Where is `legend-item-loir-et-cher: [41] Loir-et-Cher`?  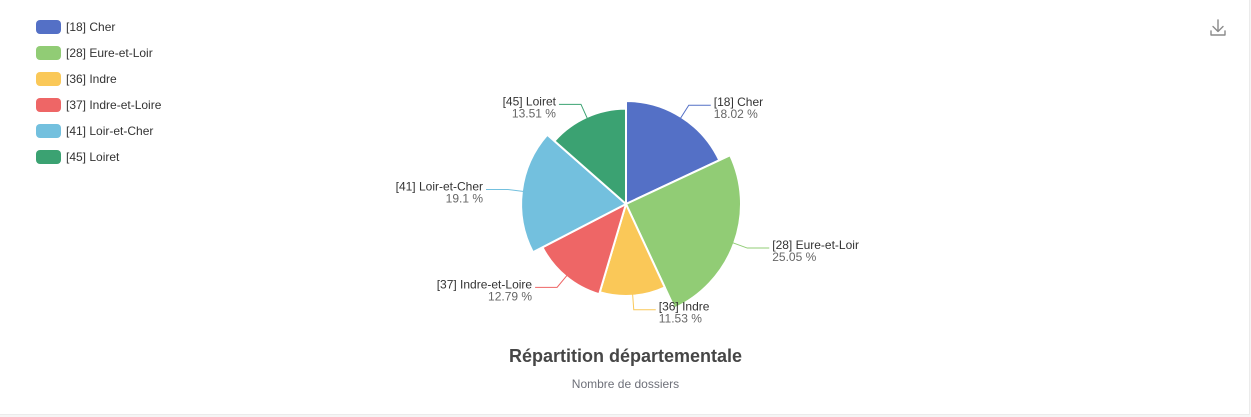 legend-item-loir-et-cher: [41] Loir-et-Cher is located at coordinates (98, 131).